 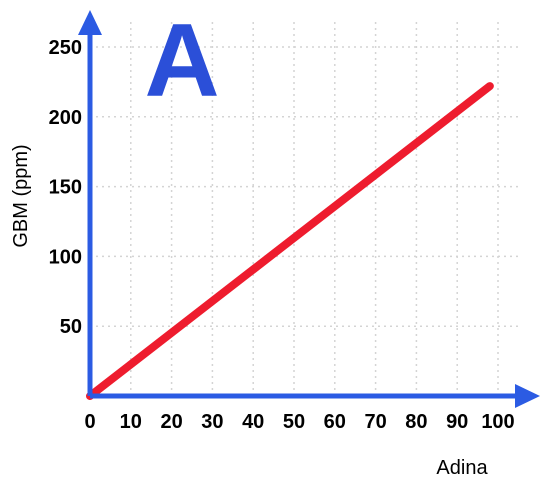 What do you see at coordinates (416, 422) in the screenshot?
I see `x-tick-label: 80` at bounding box center [416, 422].